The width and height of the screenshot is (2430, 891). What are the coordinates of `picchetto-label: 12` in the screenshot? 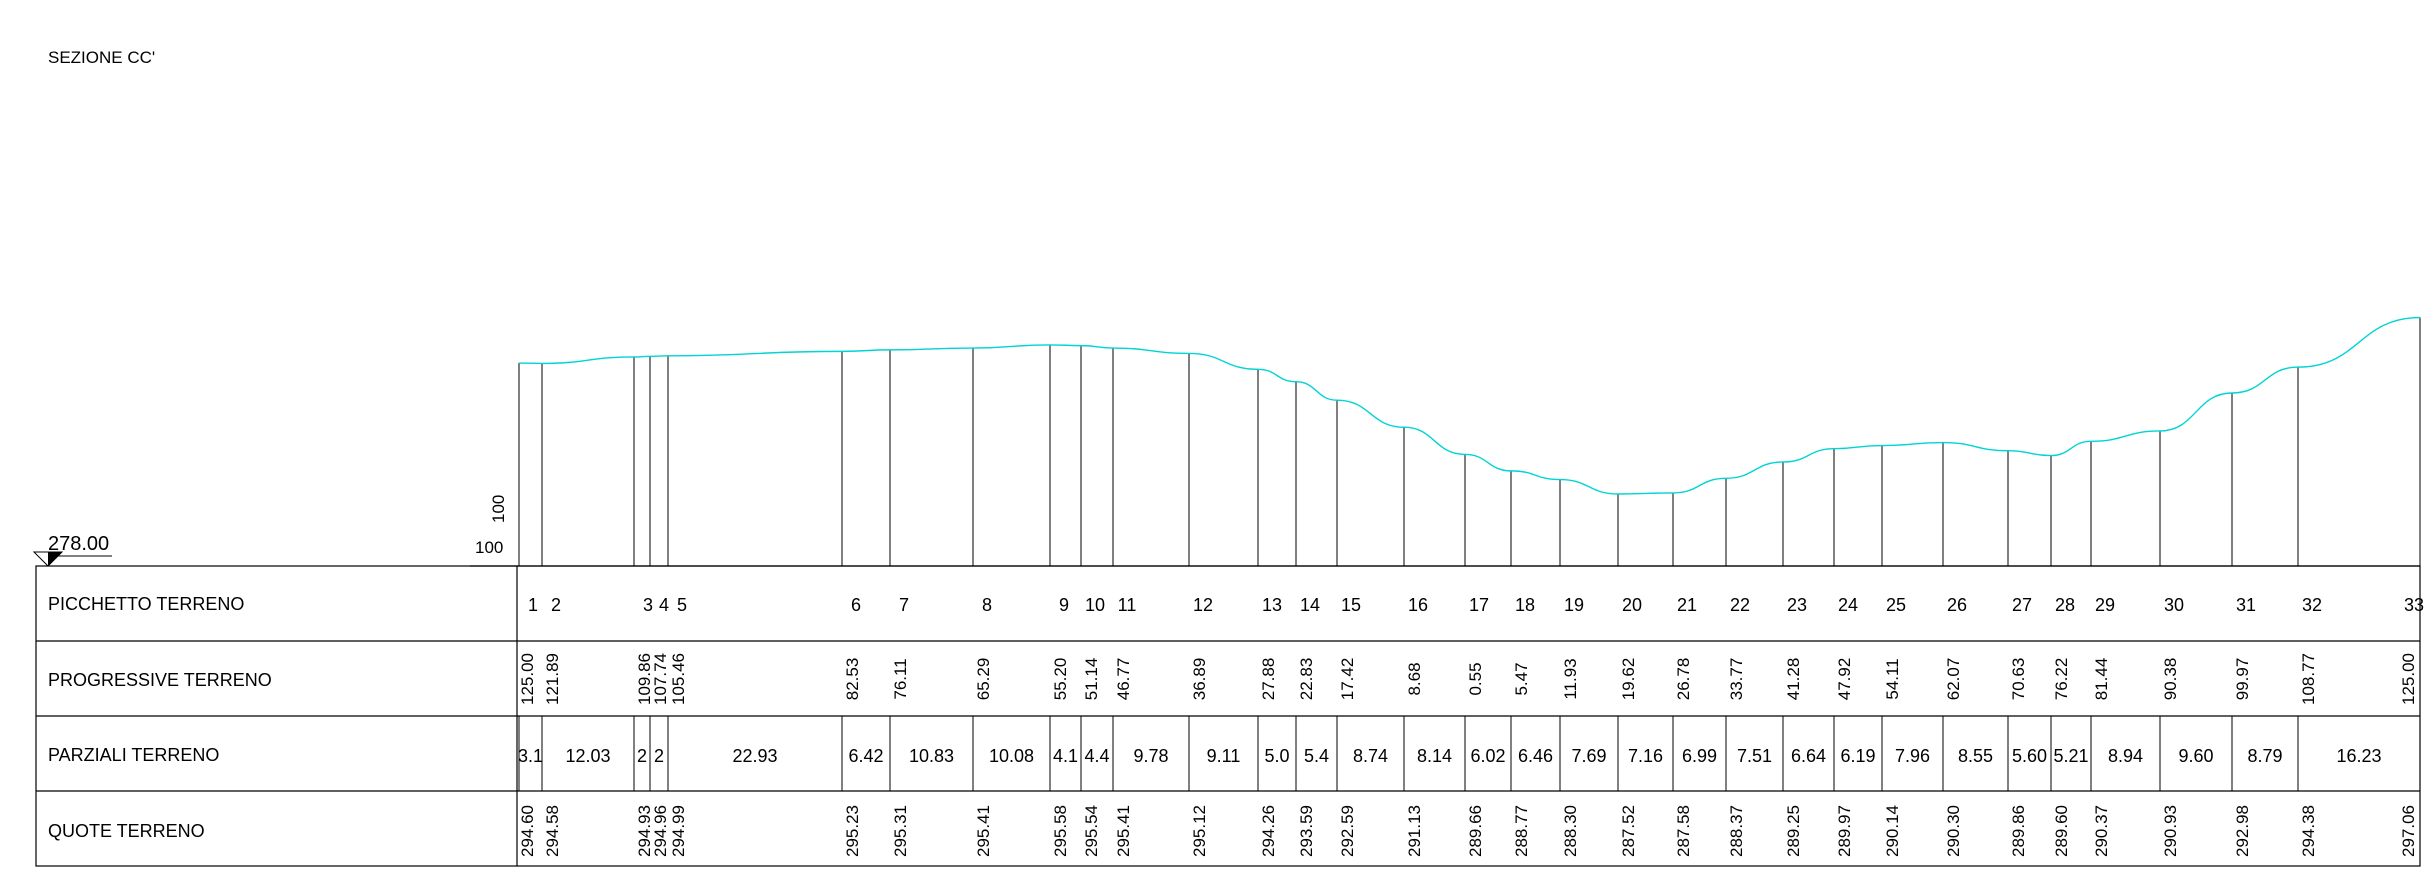 It's located at (1203, 605).